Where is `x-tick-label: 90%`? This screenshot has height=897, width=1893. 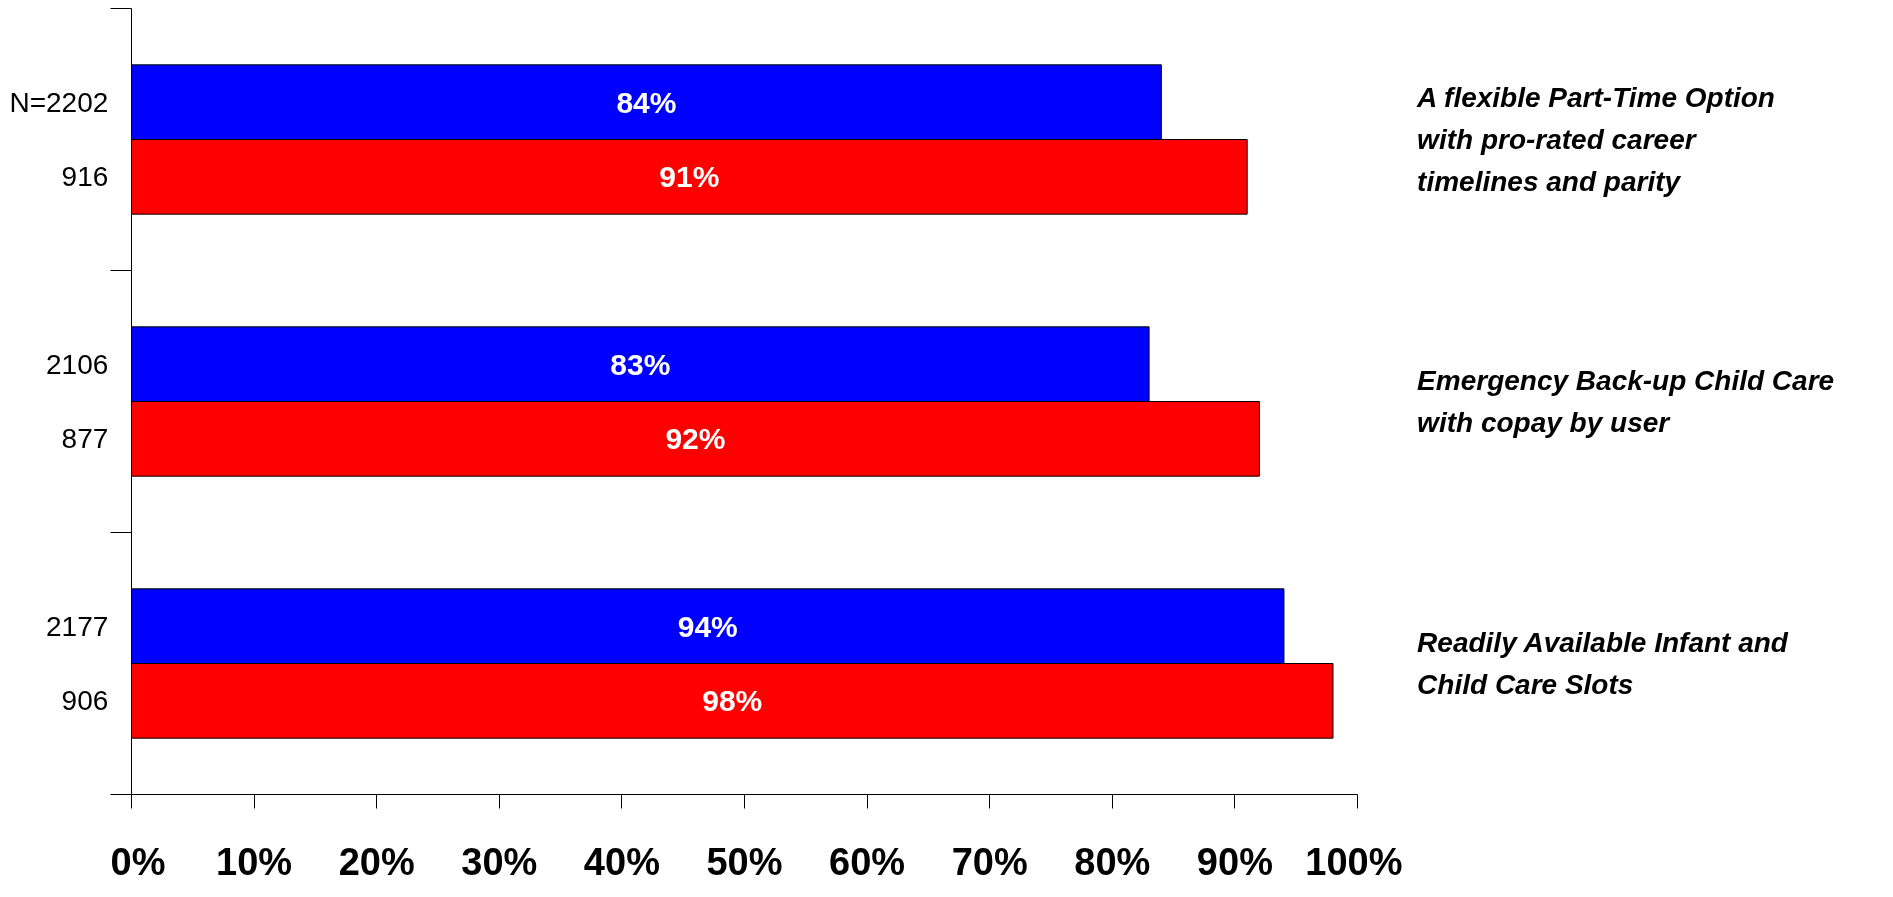
x-tick-label: 90% is located at coordinates (1234, 861).